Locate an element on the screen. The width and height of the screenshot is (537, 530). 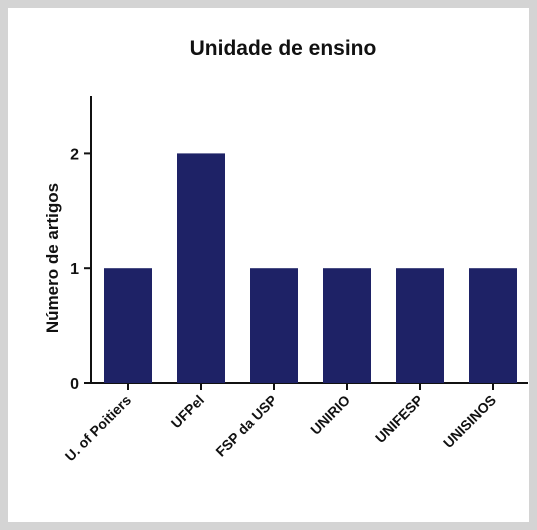
x-tick-label: UNISINOS is located at coordinates (469, 421).